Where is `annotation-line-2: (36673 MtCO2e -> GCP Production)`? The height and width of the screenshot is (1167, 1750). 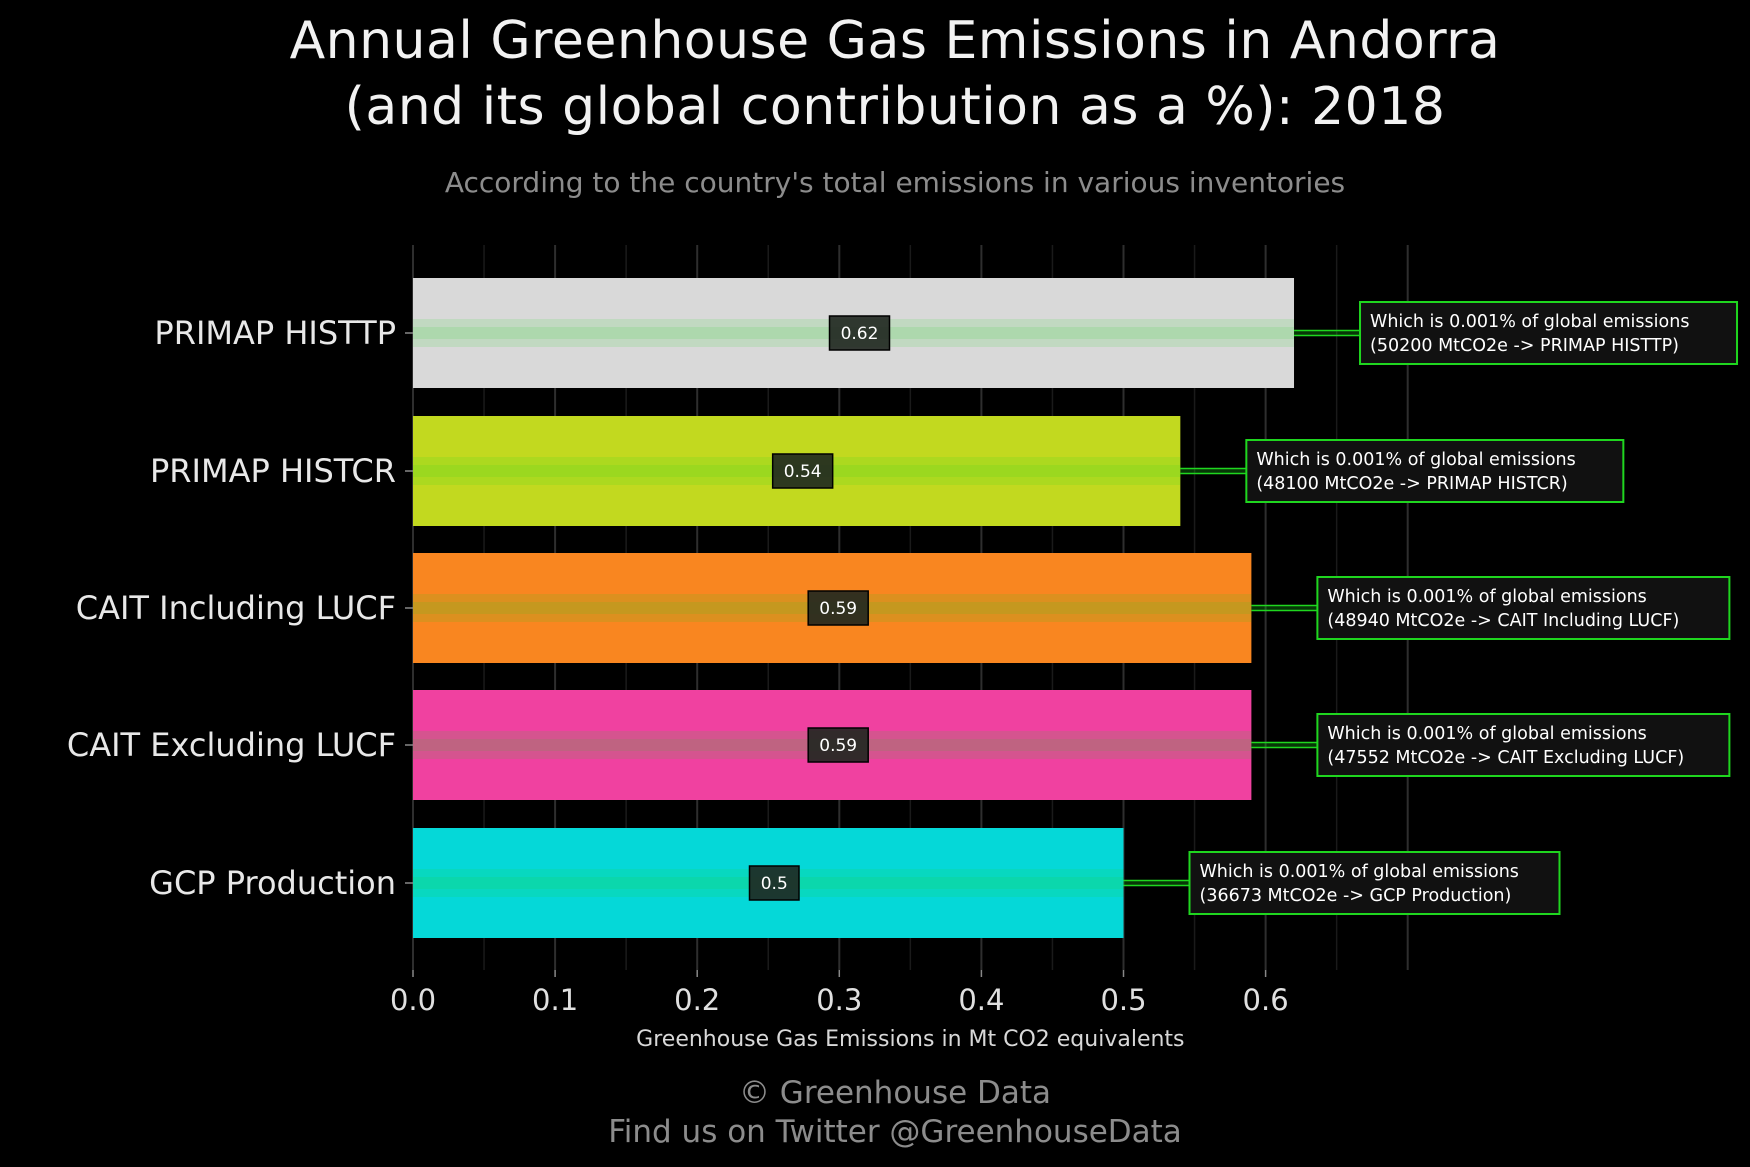
annotation-line-2: (36673 MtCO2e -> GCP Production) is located at coordinates (1356, 896).